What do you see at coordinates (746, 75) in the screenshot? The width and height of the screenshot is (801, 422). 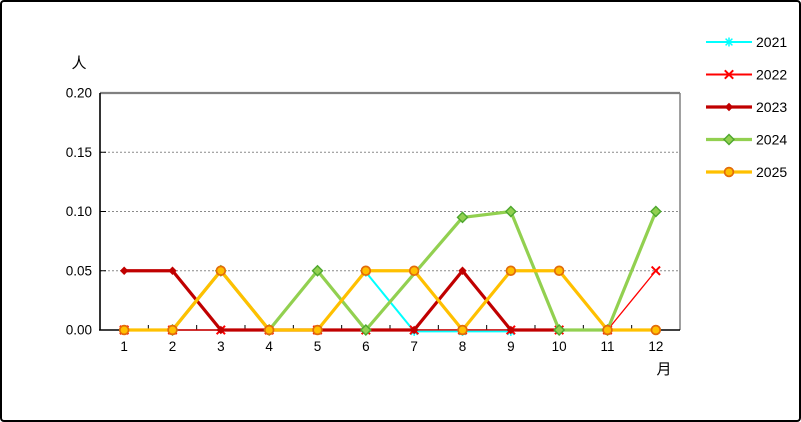 I see `legend-entry-2022: 2022` at bounding box center [746, 75].